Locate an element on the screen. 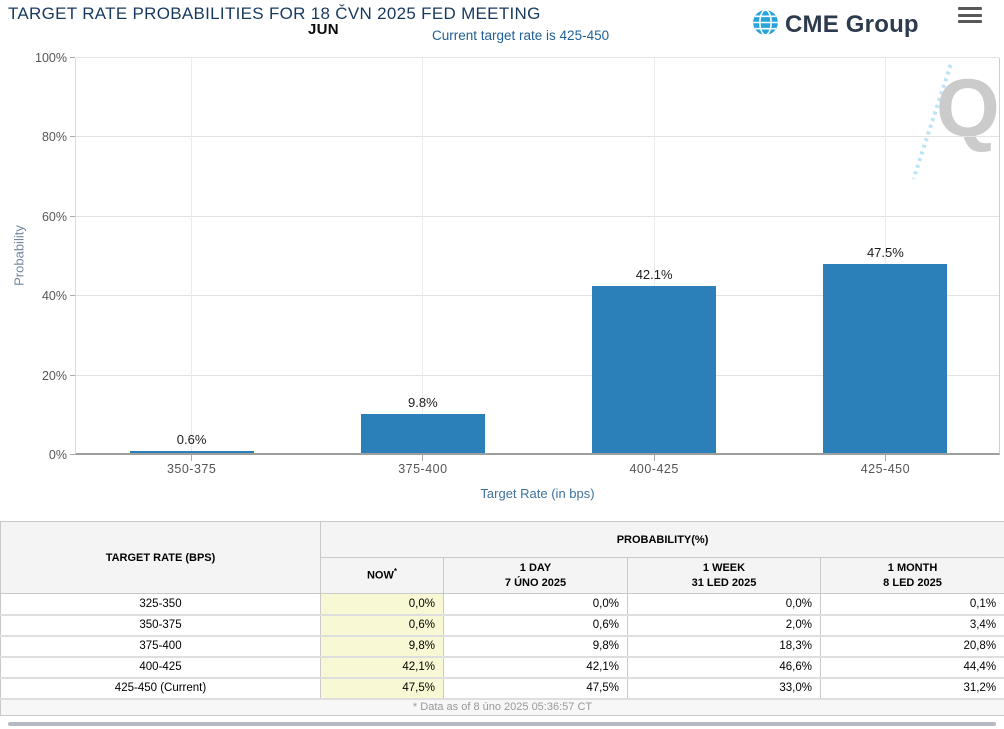  target-rate-cell: 400-425 is located at coordinates (160, 667).